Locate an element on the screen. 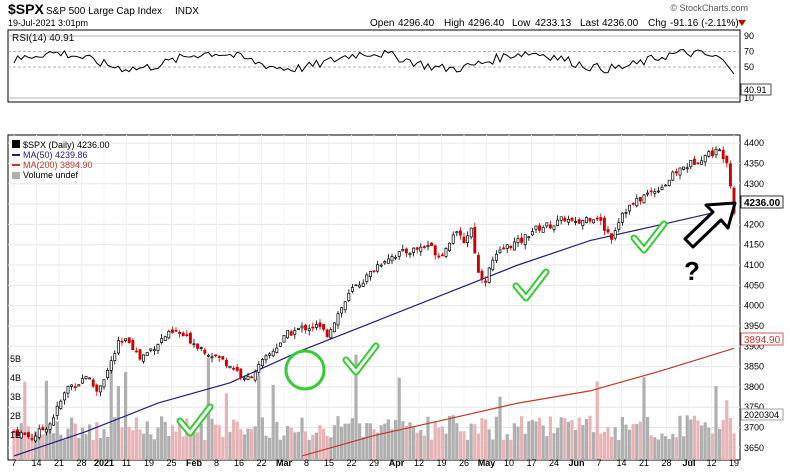 The image size is (790, 473). volume-axis: 5B 4B 3B 2B 1B is located at coordinates (15, 397).